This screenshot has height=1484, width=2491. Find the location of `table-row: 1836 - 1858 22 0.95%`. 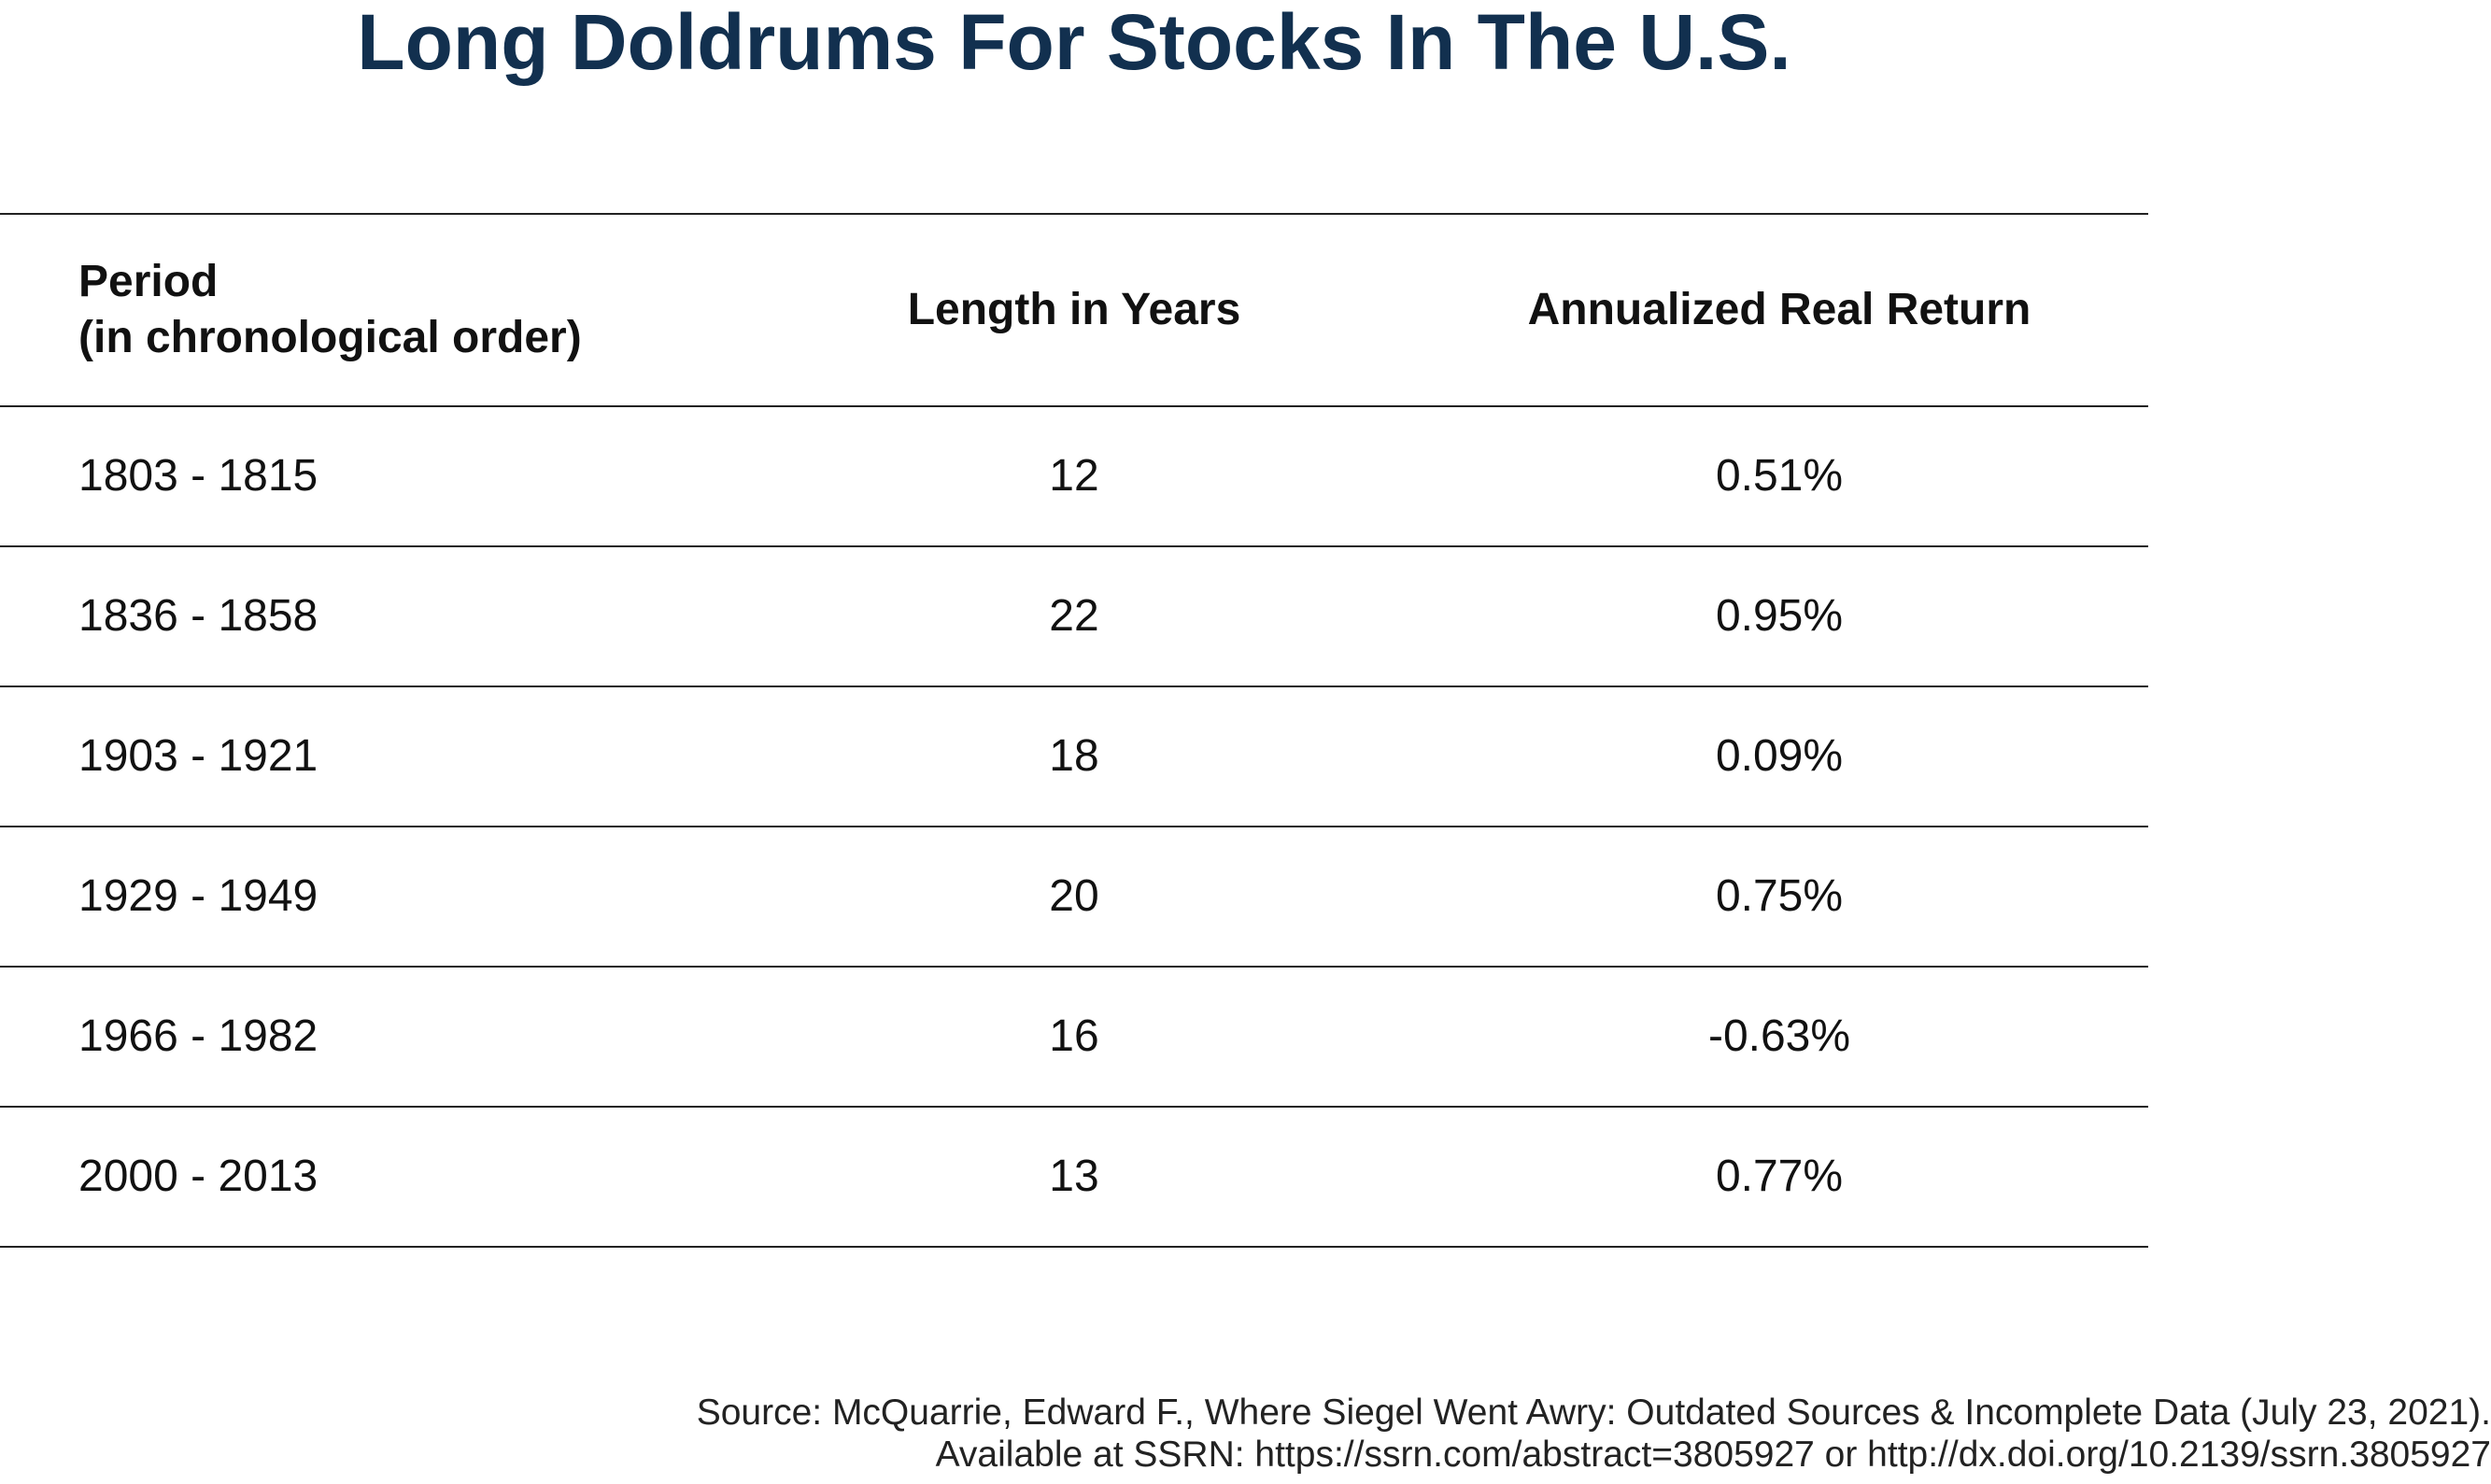

table-row: 1836 - 1858 22 0.95% is located at coordinates (1074, 617).